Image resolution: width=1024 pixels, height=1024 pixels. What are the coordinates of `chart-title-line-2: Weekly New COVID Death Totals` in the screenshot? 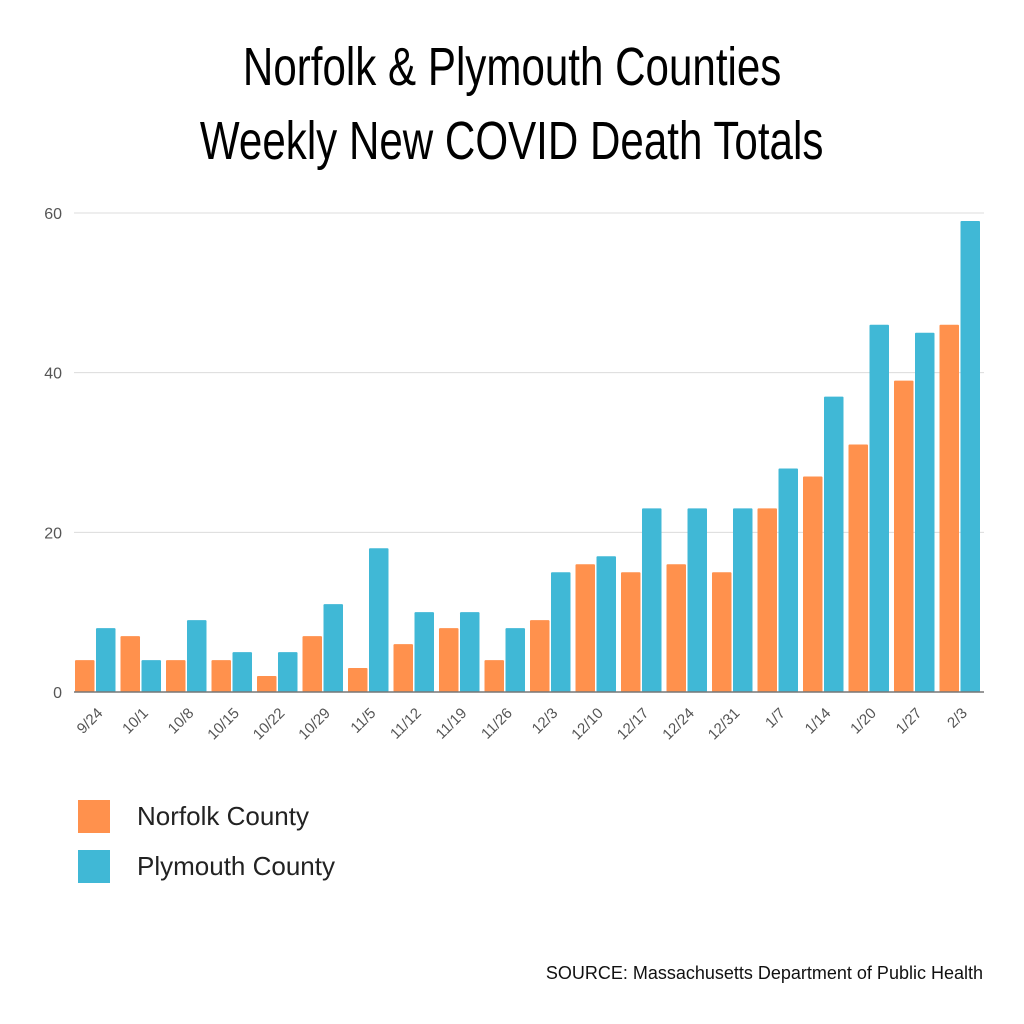 It's located at (512, 141).